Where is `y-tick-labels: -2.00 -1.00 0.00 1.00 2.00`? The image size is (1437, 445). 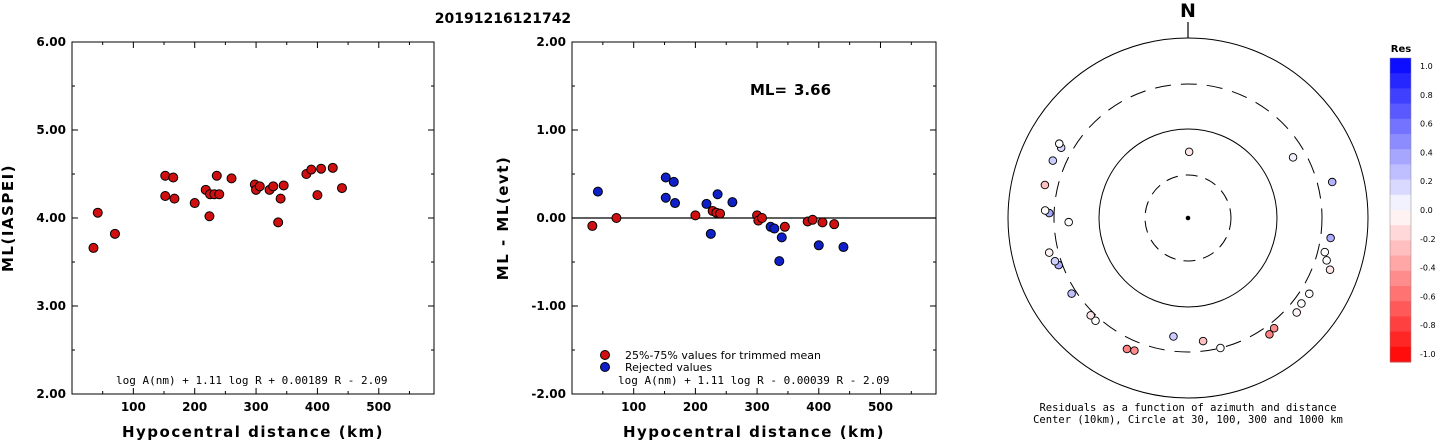 y-tick-labels: -2.00 -1.00 0.00 1.00 2.00 is located at coordinates (548, 218).